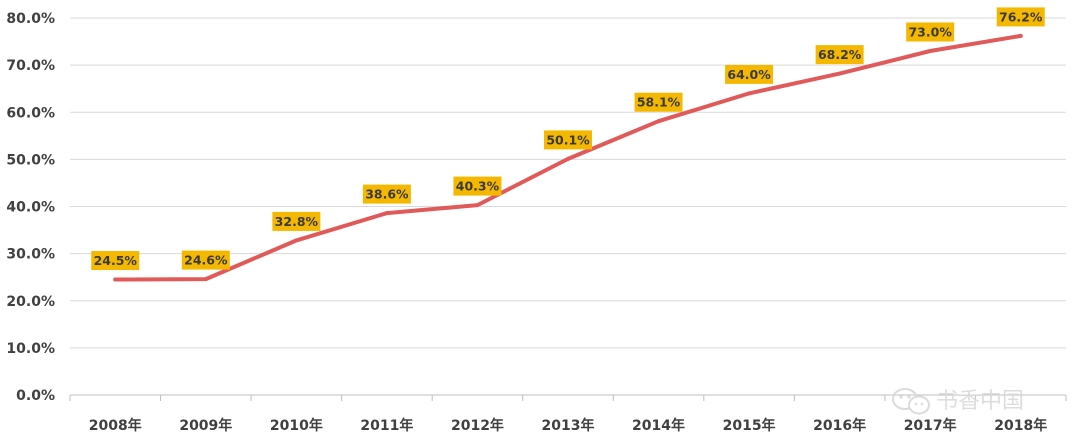  I want to click on data-label-text: 38.6%, so click(387, 194).